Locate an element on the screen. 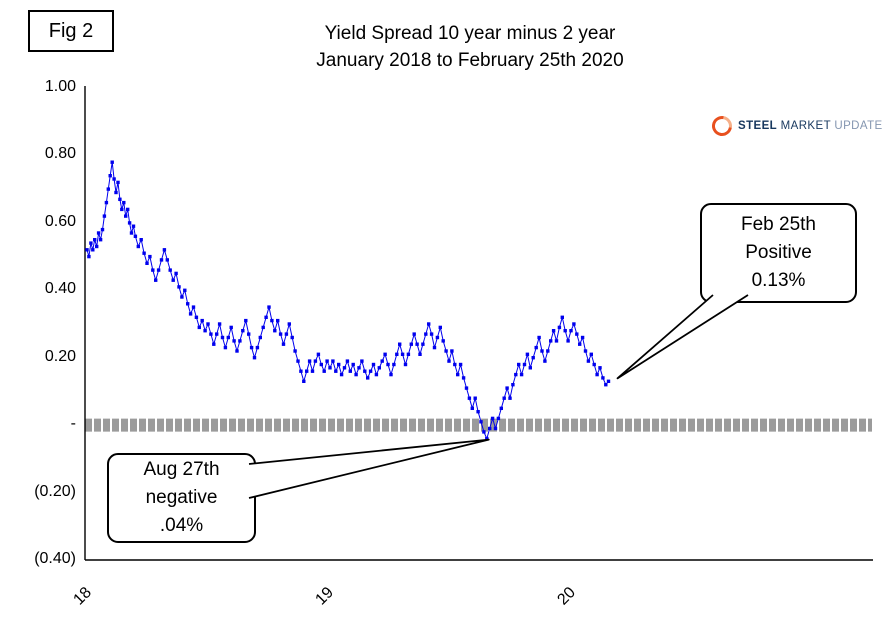 This screenshot has width=895, height=622. logo-word-market: MARKET is located at coordinates (805, 126).